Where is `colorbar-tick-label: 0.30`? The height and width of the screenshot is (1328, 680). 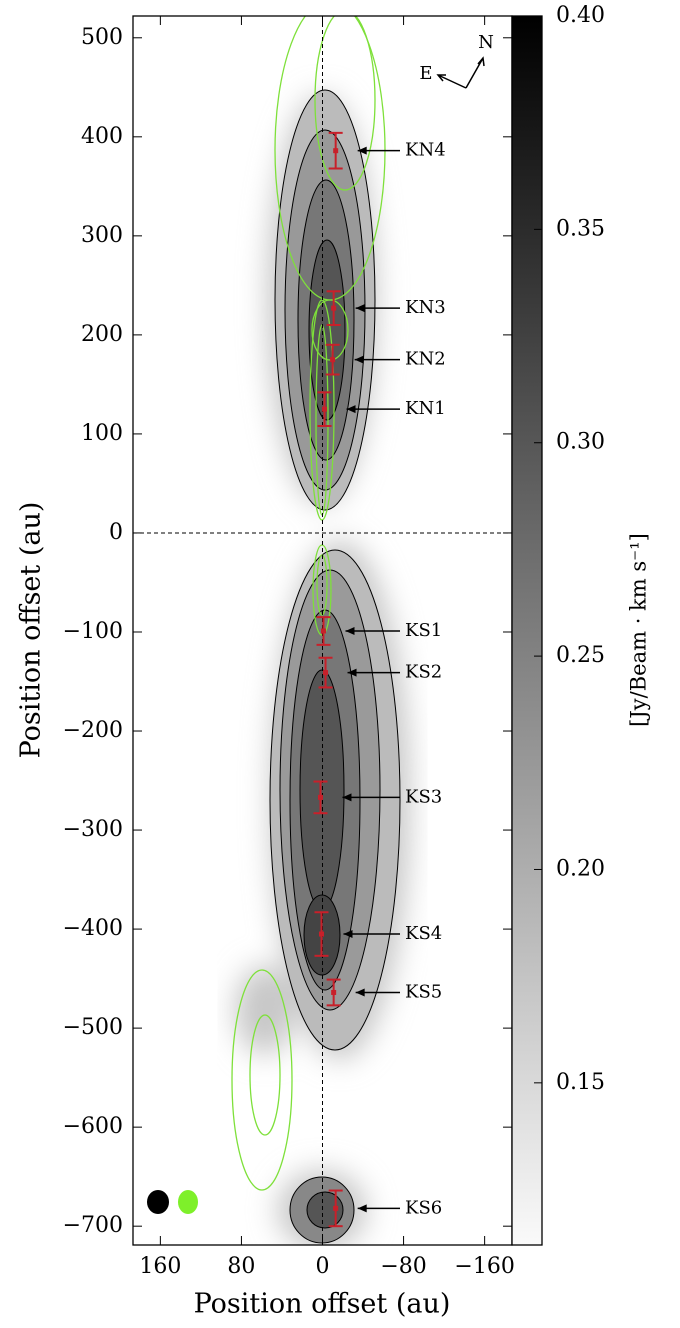 colorbar-tick-label: 0.30 is located at coordinates (580, 442).